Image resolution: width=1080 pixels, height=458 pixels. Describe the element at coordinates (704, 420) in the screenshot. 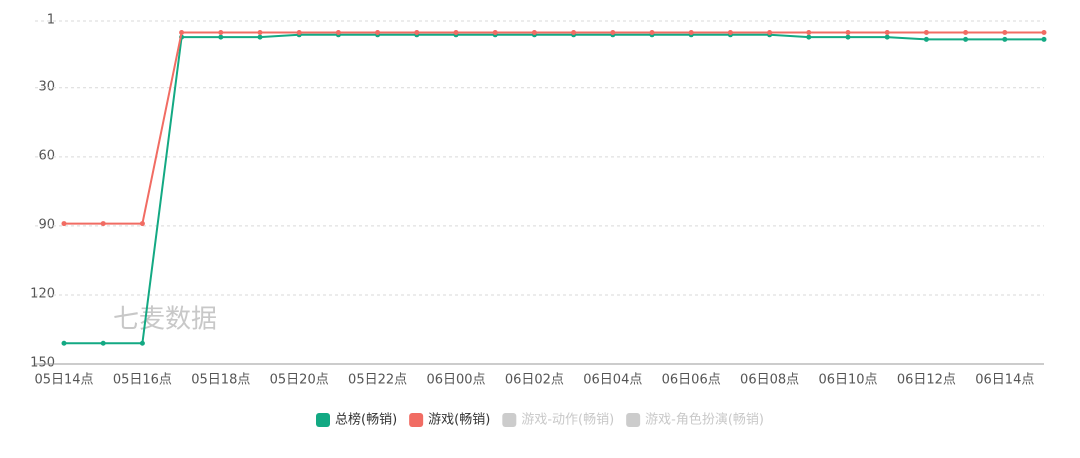

I see `legend-label: 游戏-角色扮演(畅销)` at that location.